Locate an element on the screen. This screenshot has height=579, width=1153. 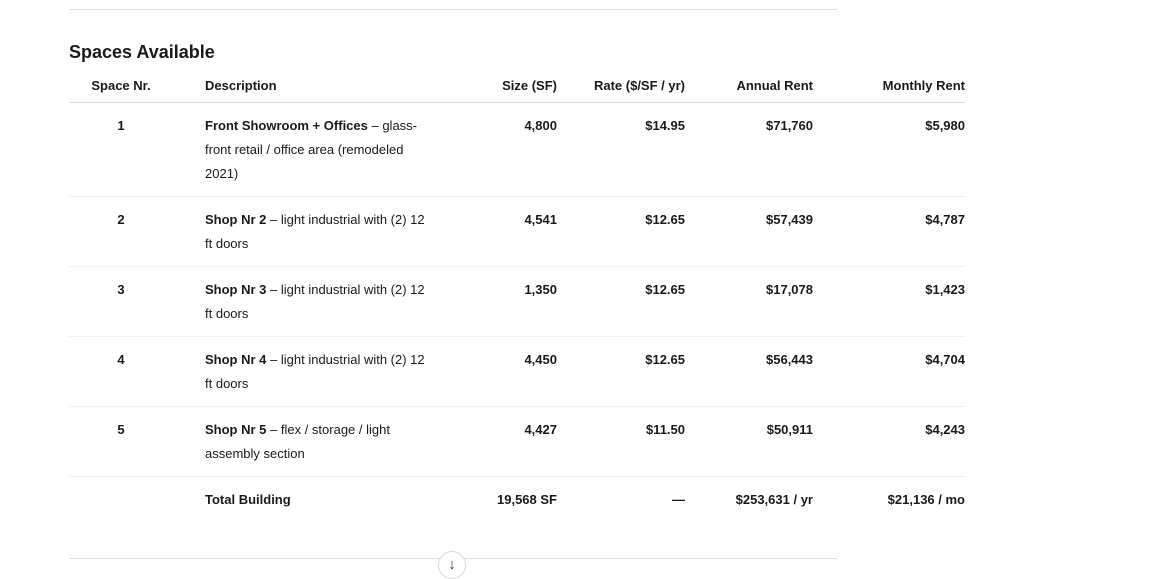
size: 1,350 is located at coordinates (507, 301).